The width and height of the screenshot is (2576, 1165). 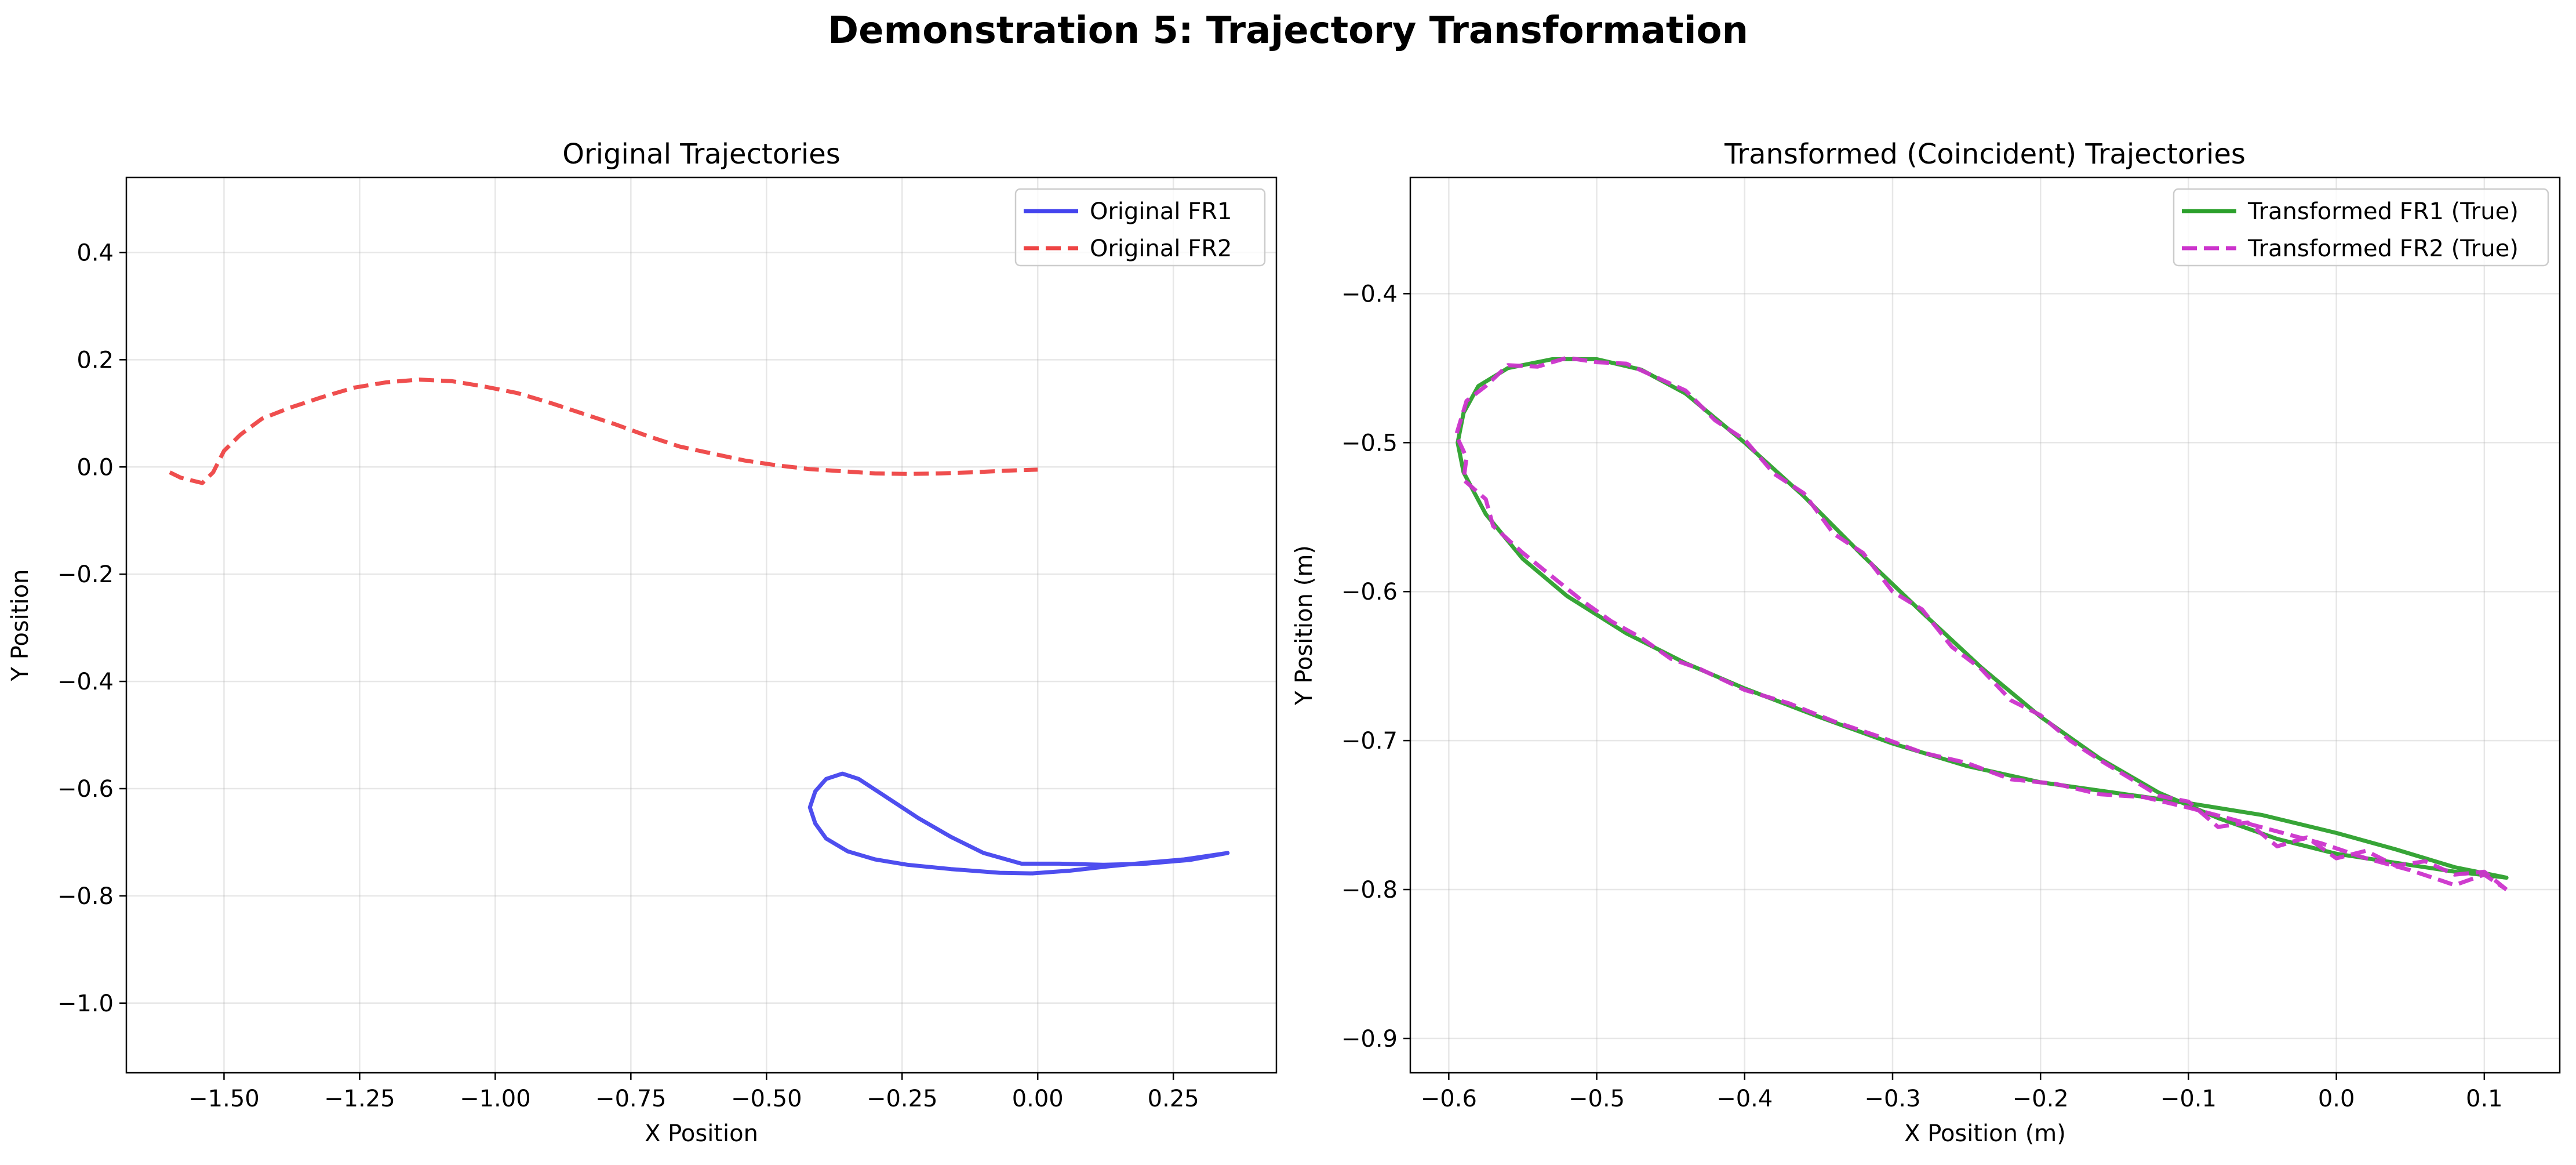 I want to click on y-tick-label: −1.0, so click(x=85, y=1003).